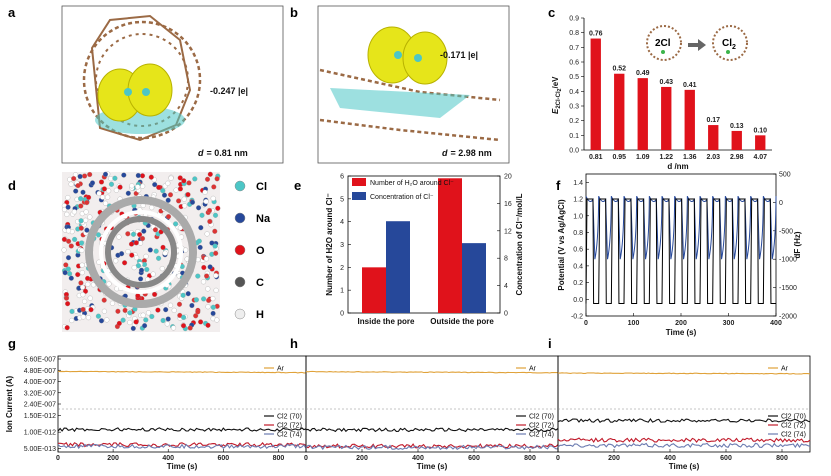  I want to click on c-bar-value: 0.10, so click(760, 130).